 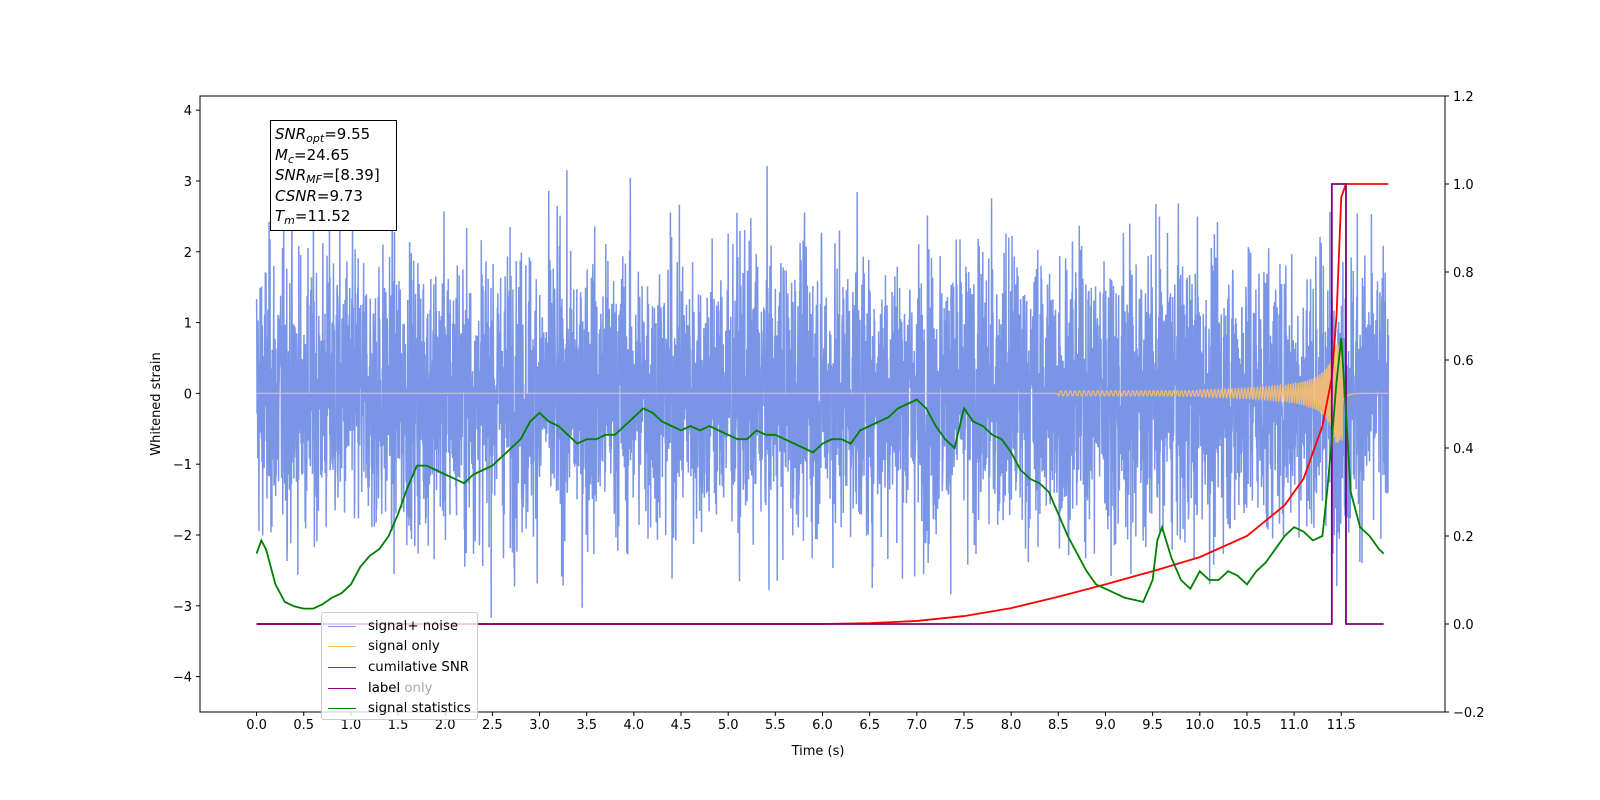 I want to click on x-tick-label: 4.0, so click(x=634, y=725).